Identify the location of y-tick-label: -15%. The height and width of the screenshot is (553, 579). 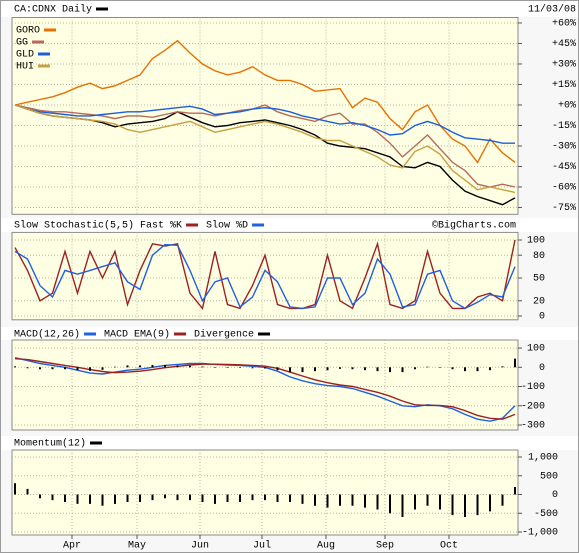
(564, 126).